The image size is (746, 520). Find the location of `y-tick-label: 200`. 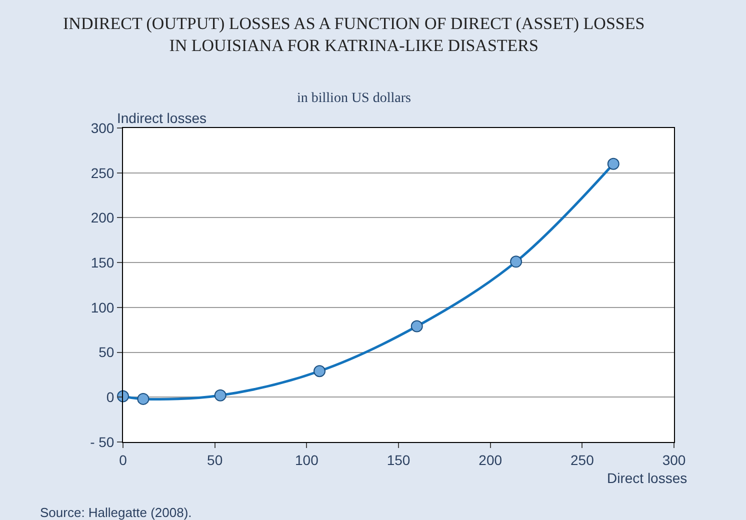

y-tick-label: 200 is located at coordinates (102, 218).